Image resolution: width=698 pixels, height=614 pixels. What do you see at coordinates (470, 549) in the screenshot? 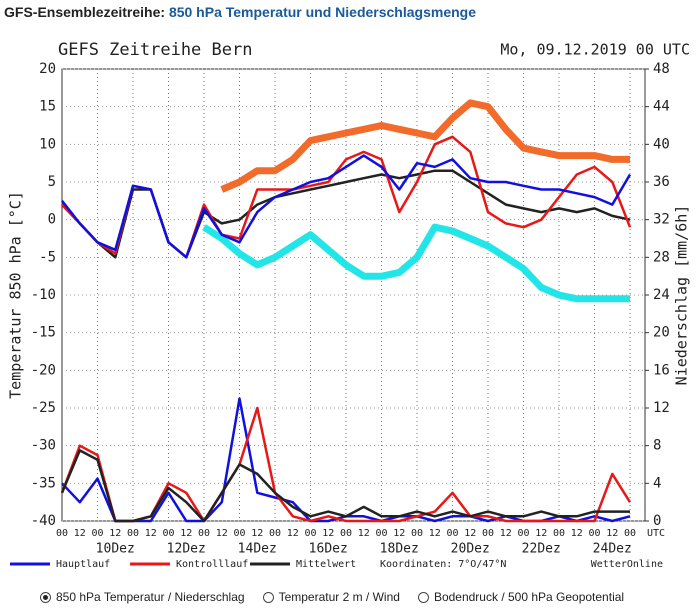
I see `date-label: 20Dez` at bounding box center [470, 549].